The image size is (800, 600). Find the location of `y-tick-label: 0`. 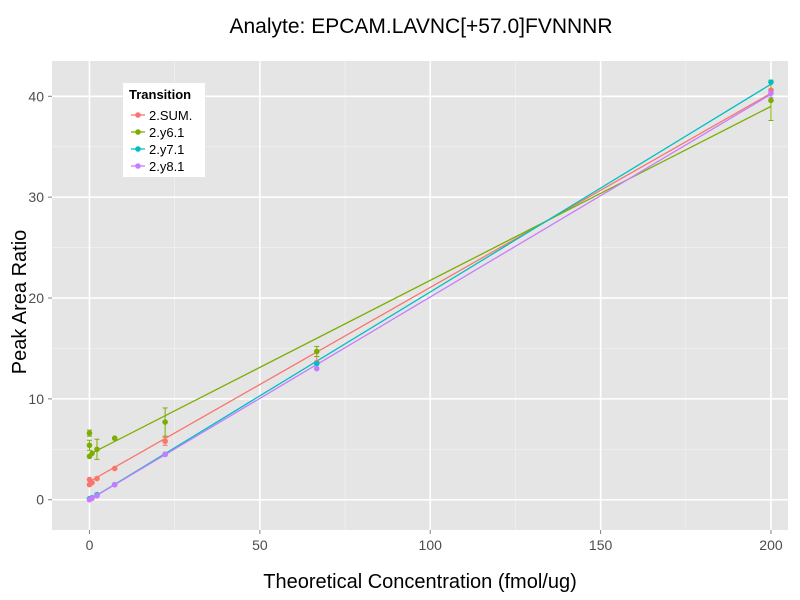

y-tick-label: 0 is located at coordinates (40, 500).